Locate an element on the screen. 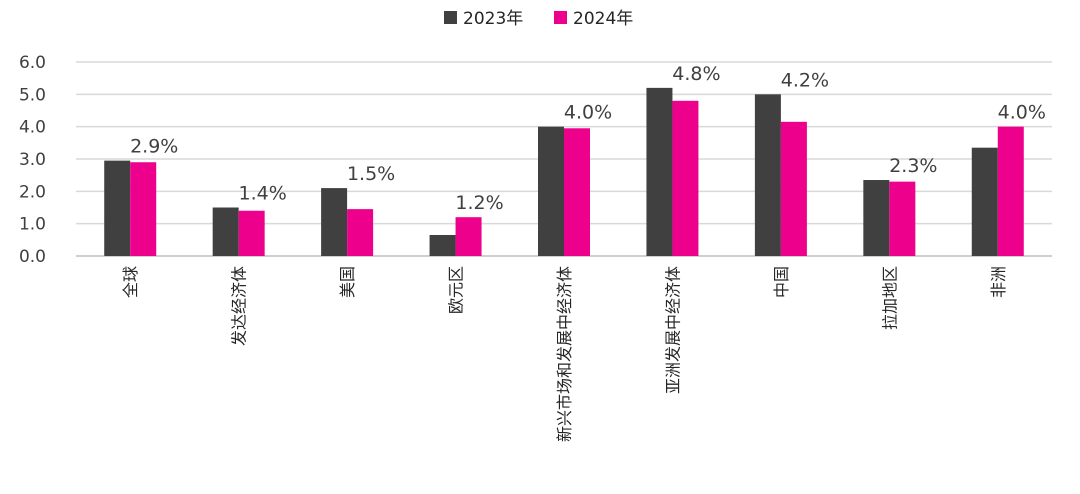 This screenshot has height=494, width=1080. category-label: 美国 is located at coordinates (347, 282).